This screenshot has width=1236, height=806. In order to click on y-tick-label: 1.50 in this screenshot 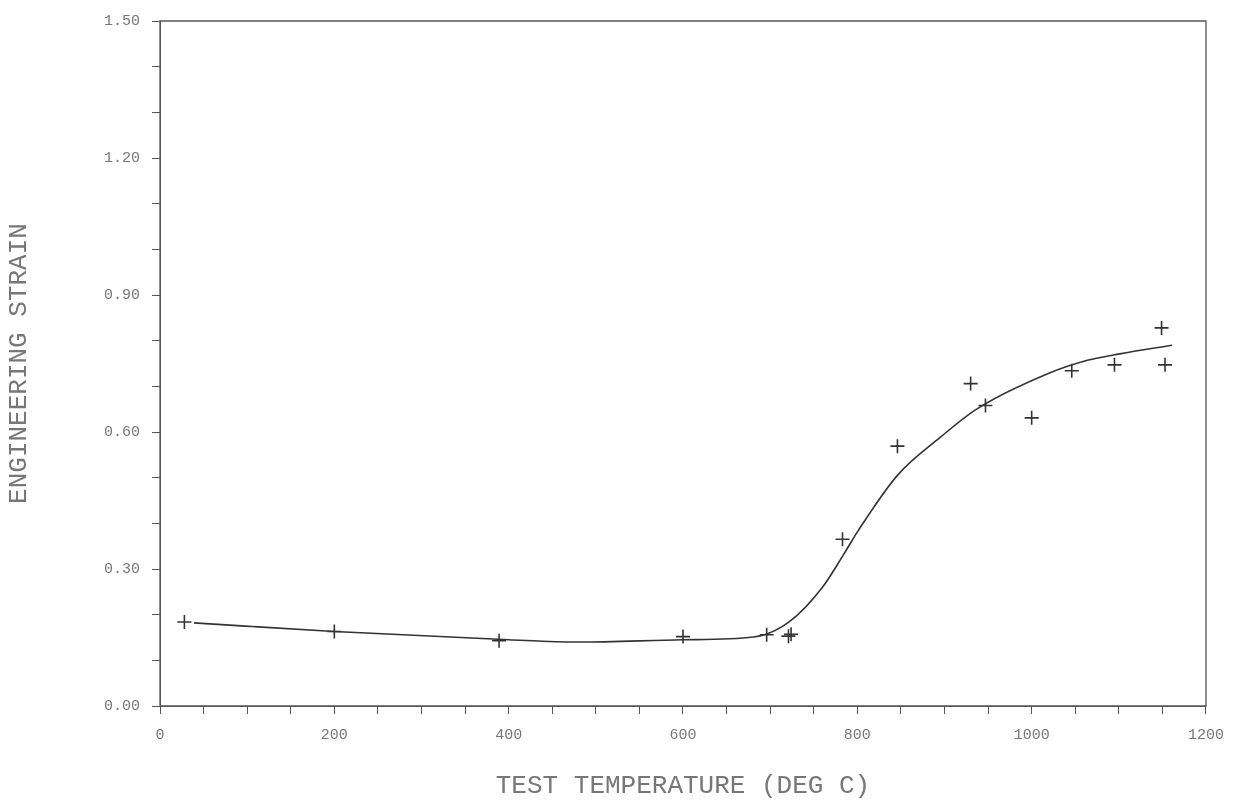, I will do `click(121, 21)`.